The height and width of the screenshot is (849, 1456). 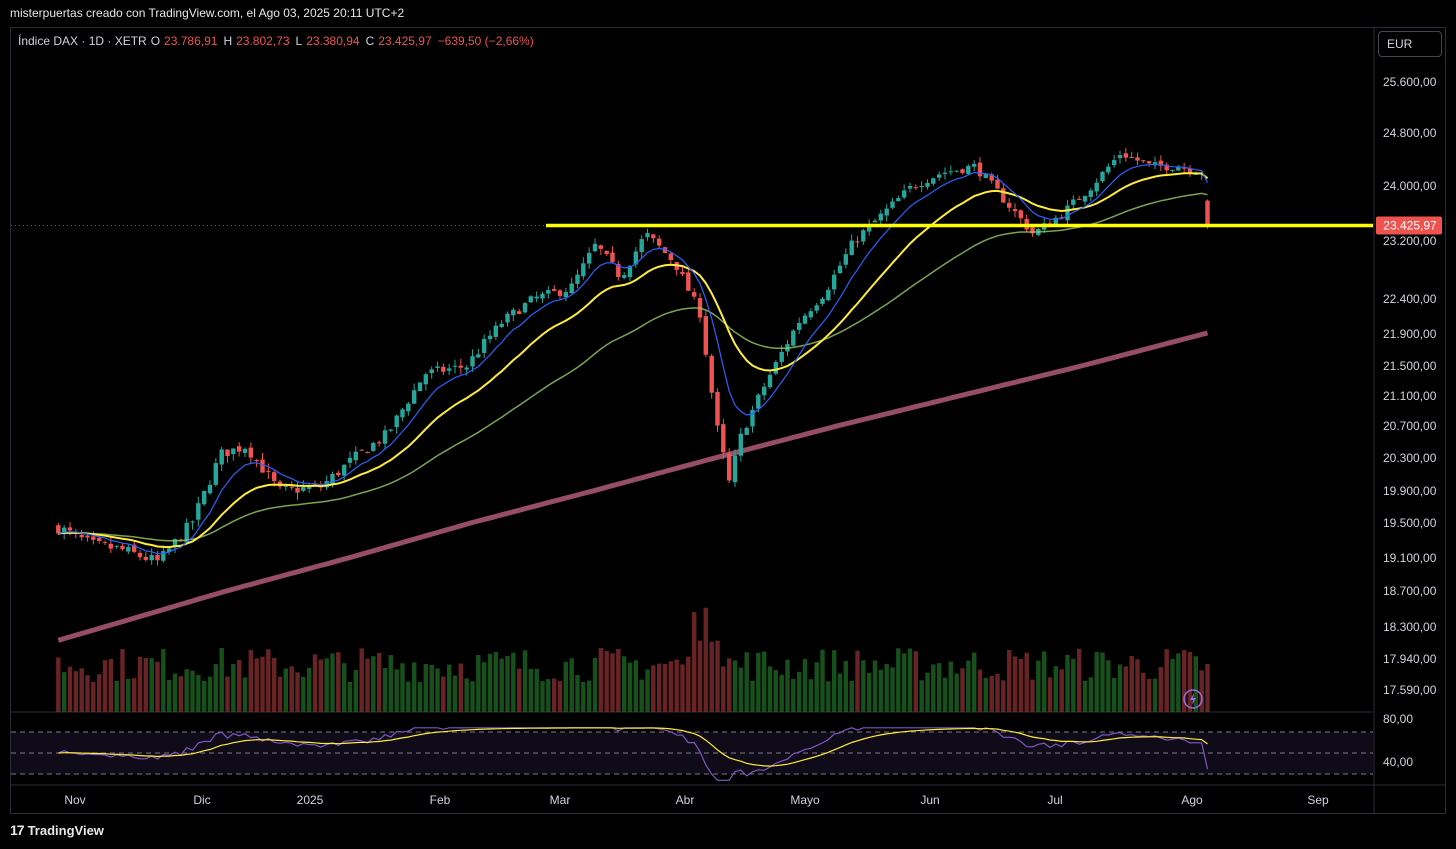 What do you see at coordinates (310, 800) in the screenshot?
I see `time-axis-label: 2025` at bounding box center [310, 800].